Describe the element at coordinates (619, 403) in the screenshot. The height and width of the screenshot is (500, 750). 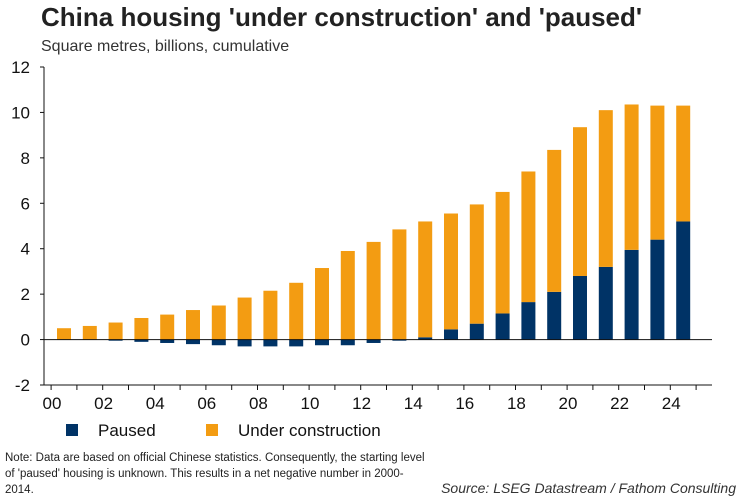
I see `x-tick-label: 22` at that location.